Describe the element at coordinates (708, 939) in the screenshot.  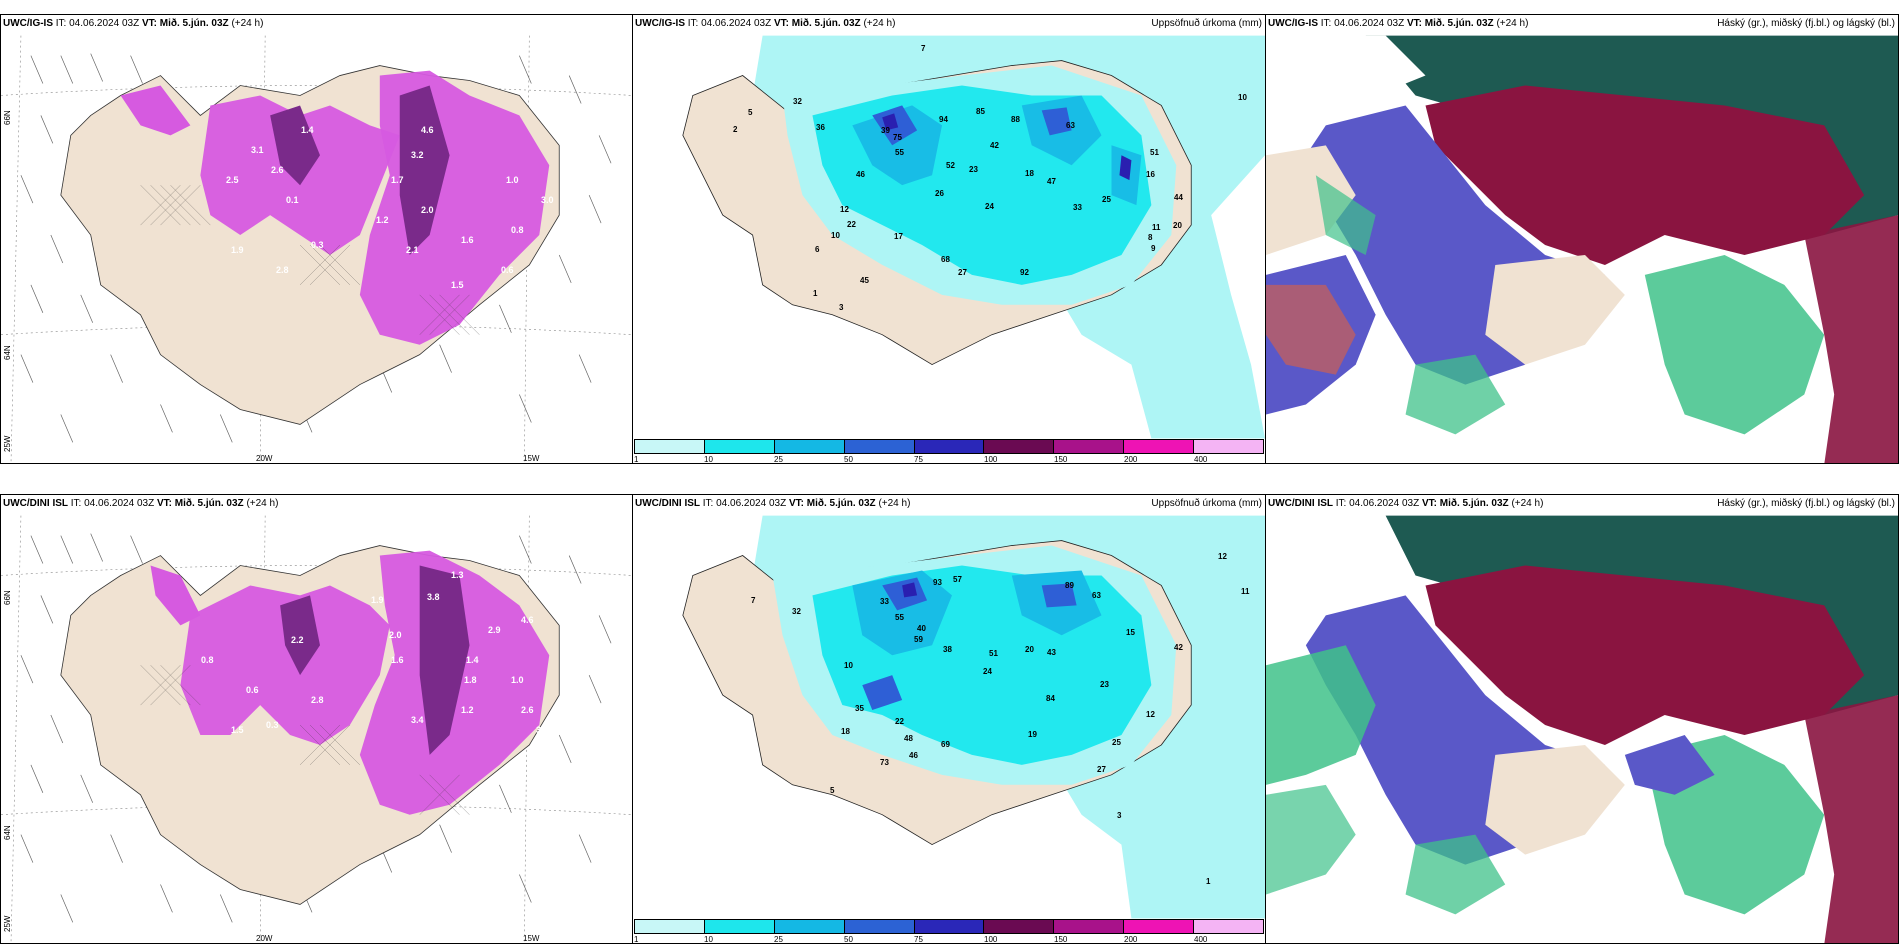
I see `legend-tick: 10` at that location.